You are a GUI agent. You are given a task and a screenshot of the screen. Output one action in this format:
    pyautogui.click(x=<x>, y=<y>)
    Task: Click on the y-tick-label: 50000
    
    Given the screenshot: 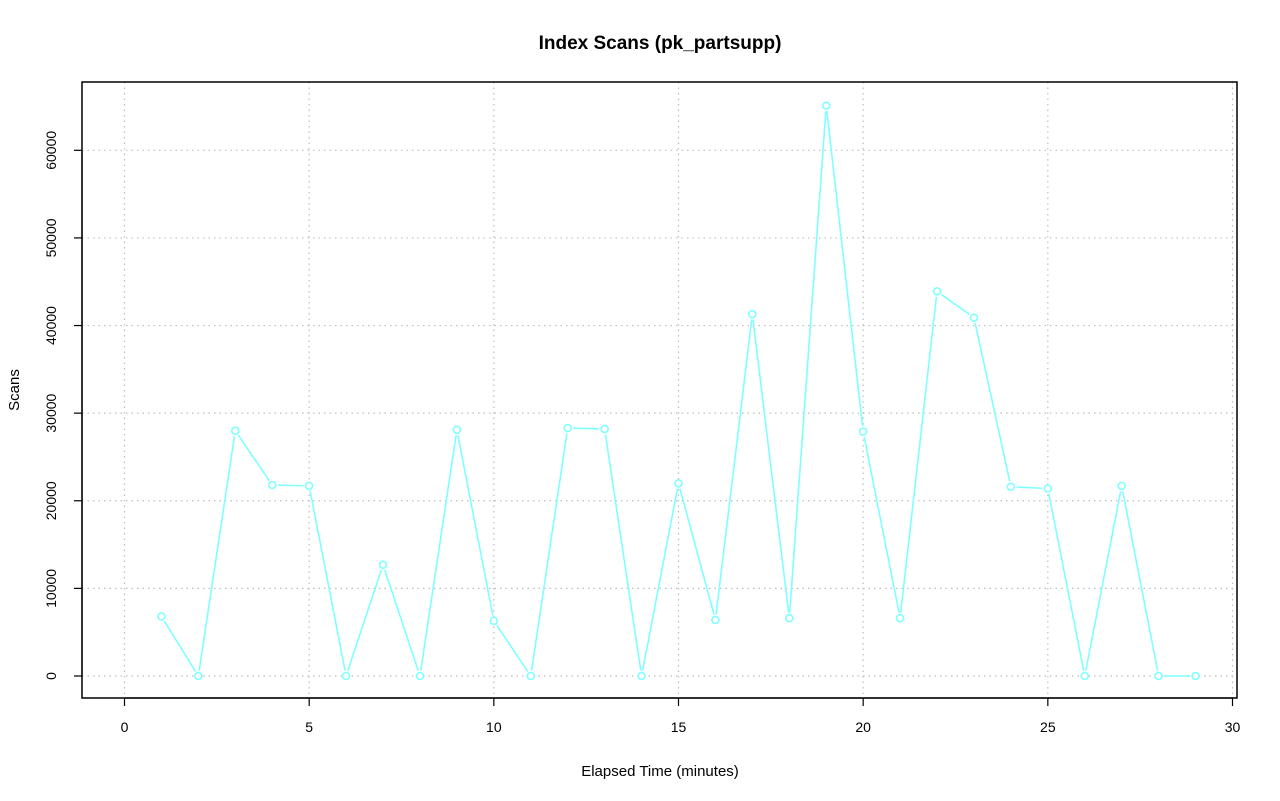 What is the action you would take?
    pyautogui.click(x=51, y=237)
    